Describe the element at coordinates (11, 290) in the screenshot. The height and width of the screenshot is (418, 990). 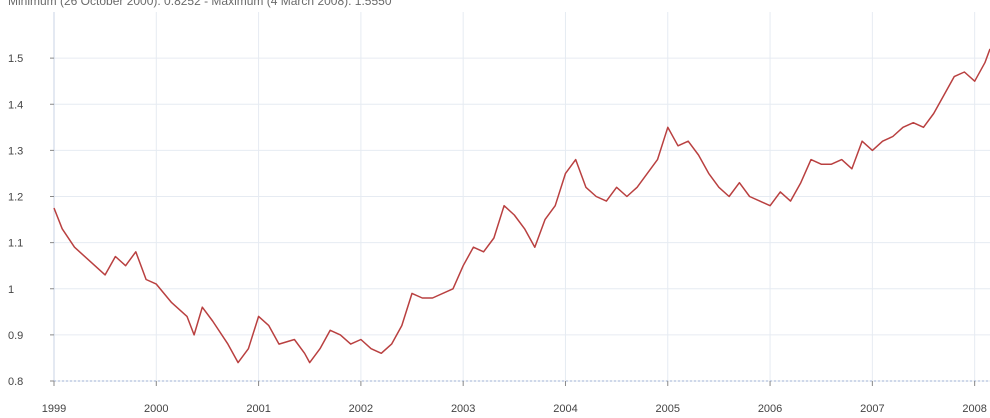
I see `y-tick-label: 1` at that location.